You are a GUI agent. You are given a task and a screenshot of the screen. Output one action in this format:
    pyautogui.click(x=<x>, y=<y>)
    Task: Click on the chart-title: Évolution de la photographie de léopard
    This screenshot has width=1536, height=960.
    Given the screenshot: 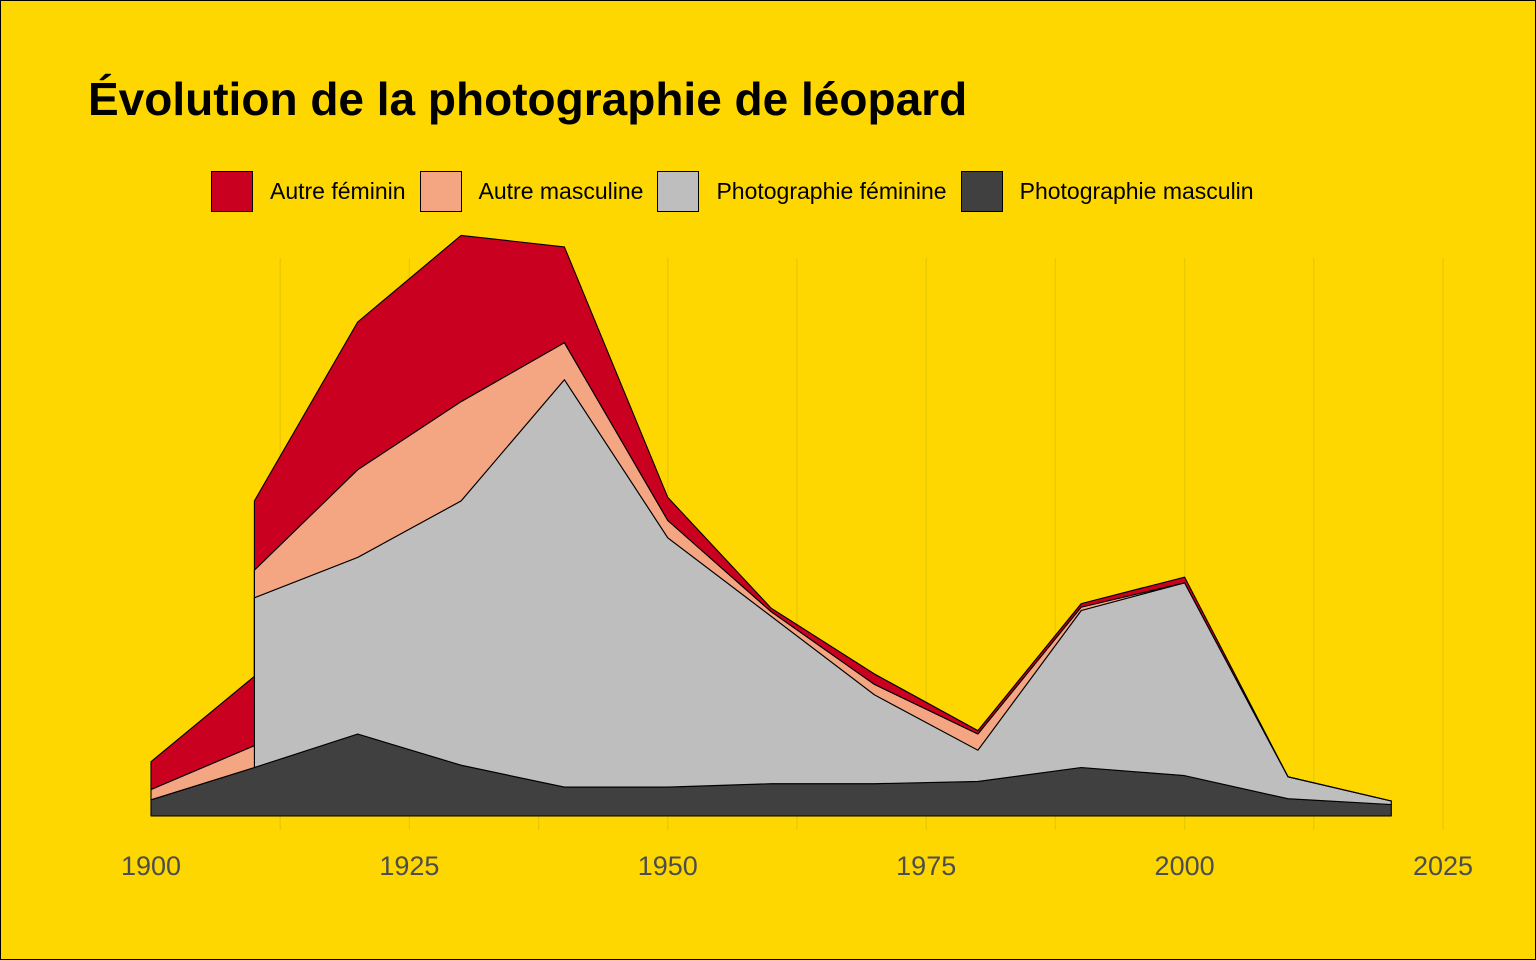 What is the action you would take?
    pyautogui.click(x=528, y=99)
    